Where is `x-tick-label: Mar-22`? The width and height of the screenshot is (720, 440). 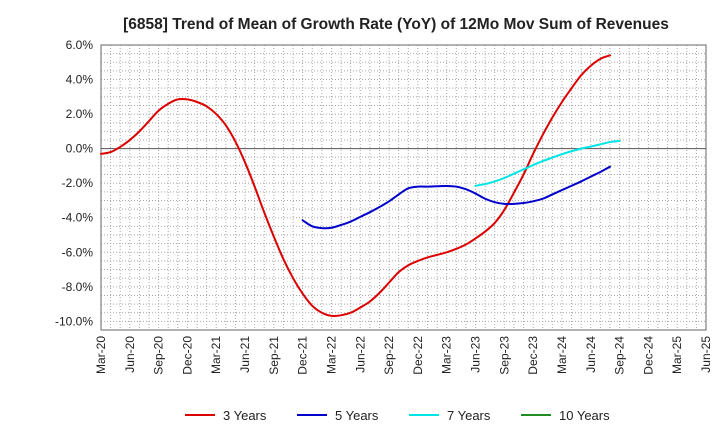
x-tick-label: Mar-22 is located at coordinates (331, 355).